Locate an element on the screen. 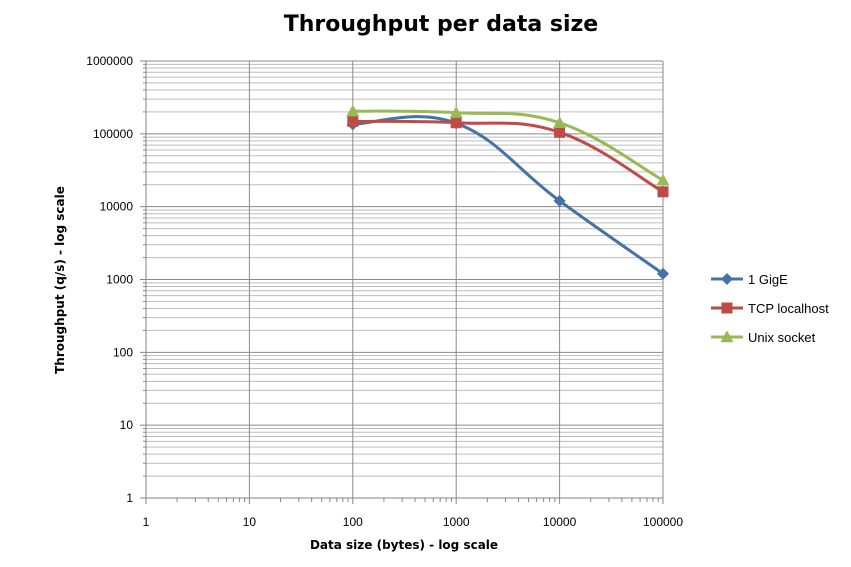  series-layer is located at coordinates (508, 192).